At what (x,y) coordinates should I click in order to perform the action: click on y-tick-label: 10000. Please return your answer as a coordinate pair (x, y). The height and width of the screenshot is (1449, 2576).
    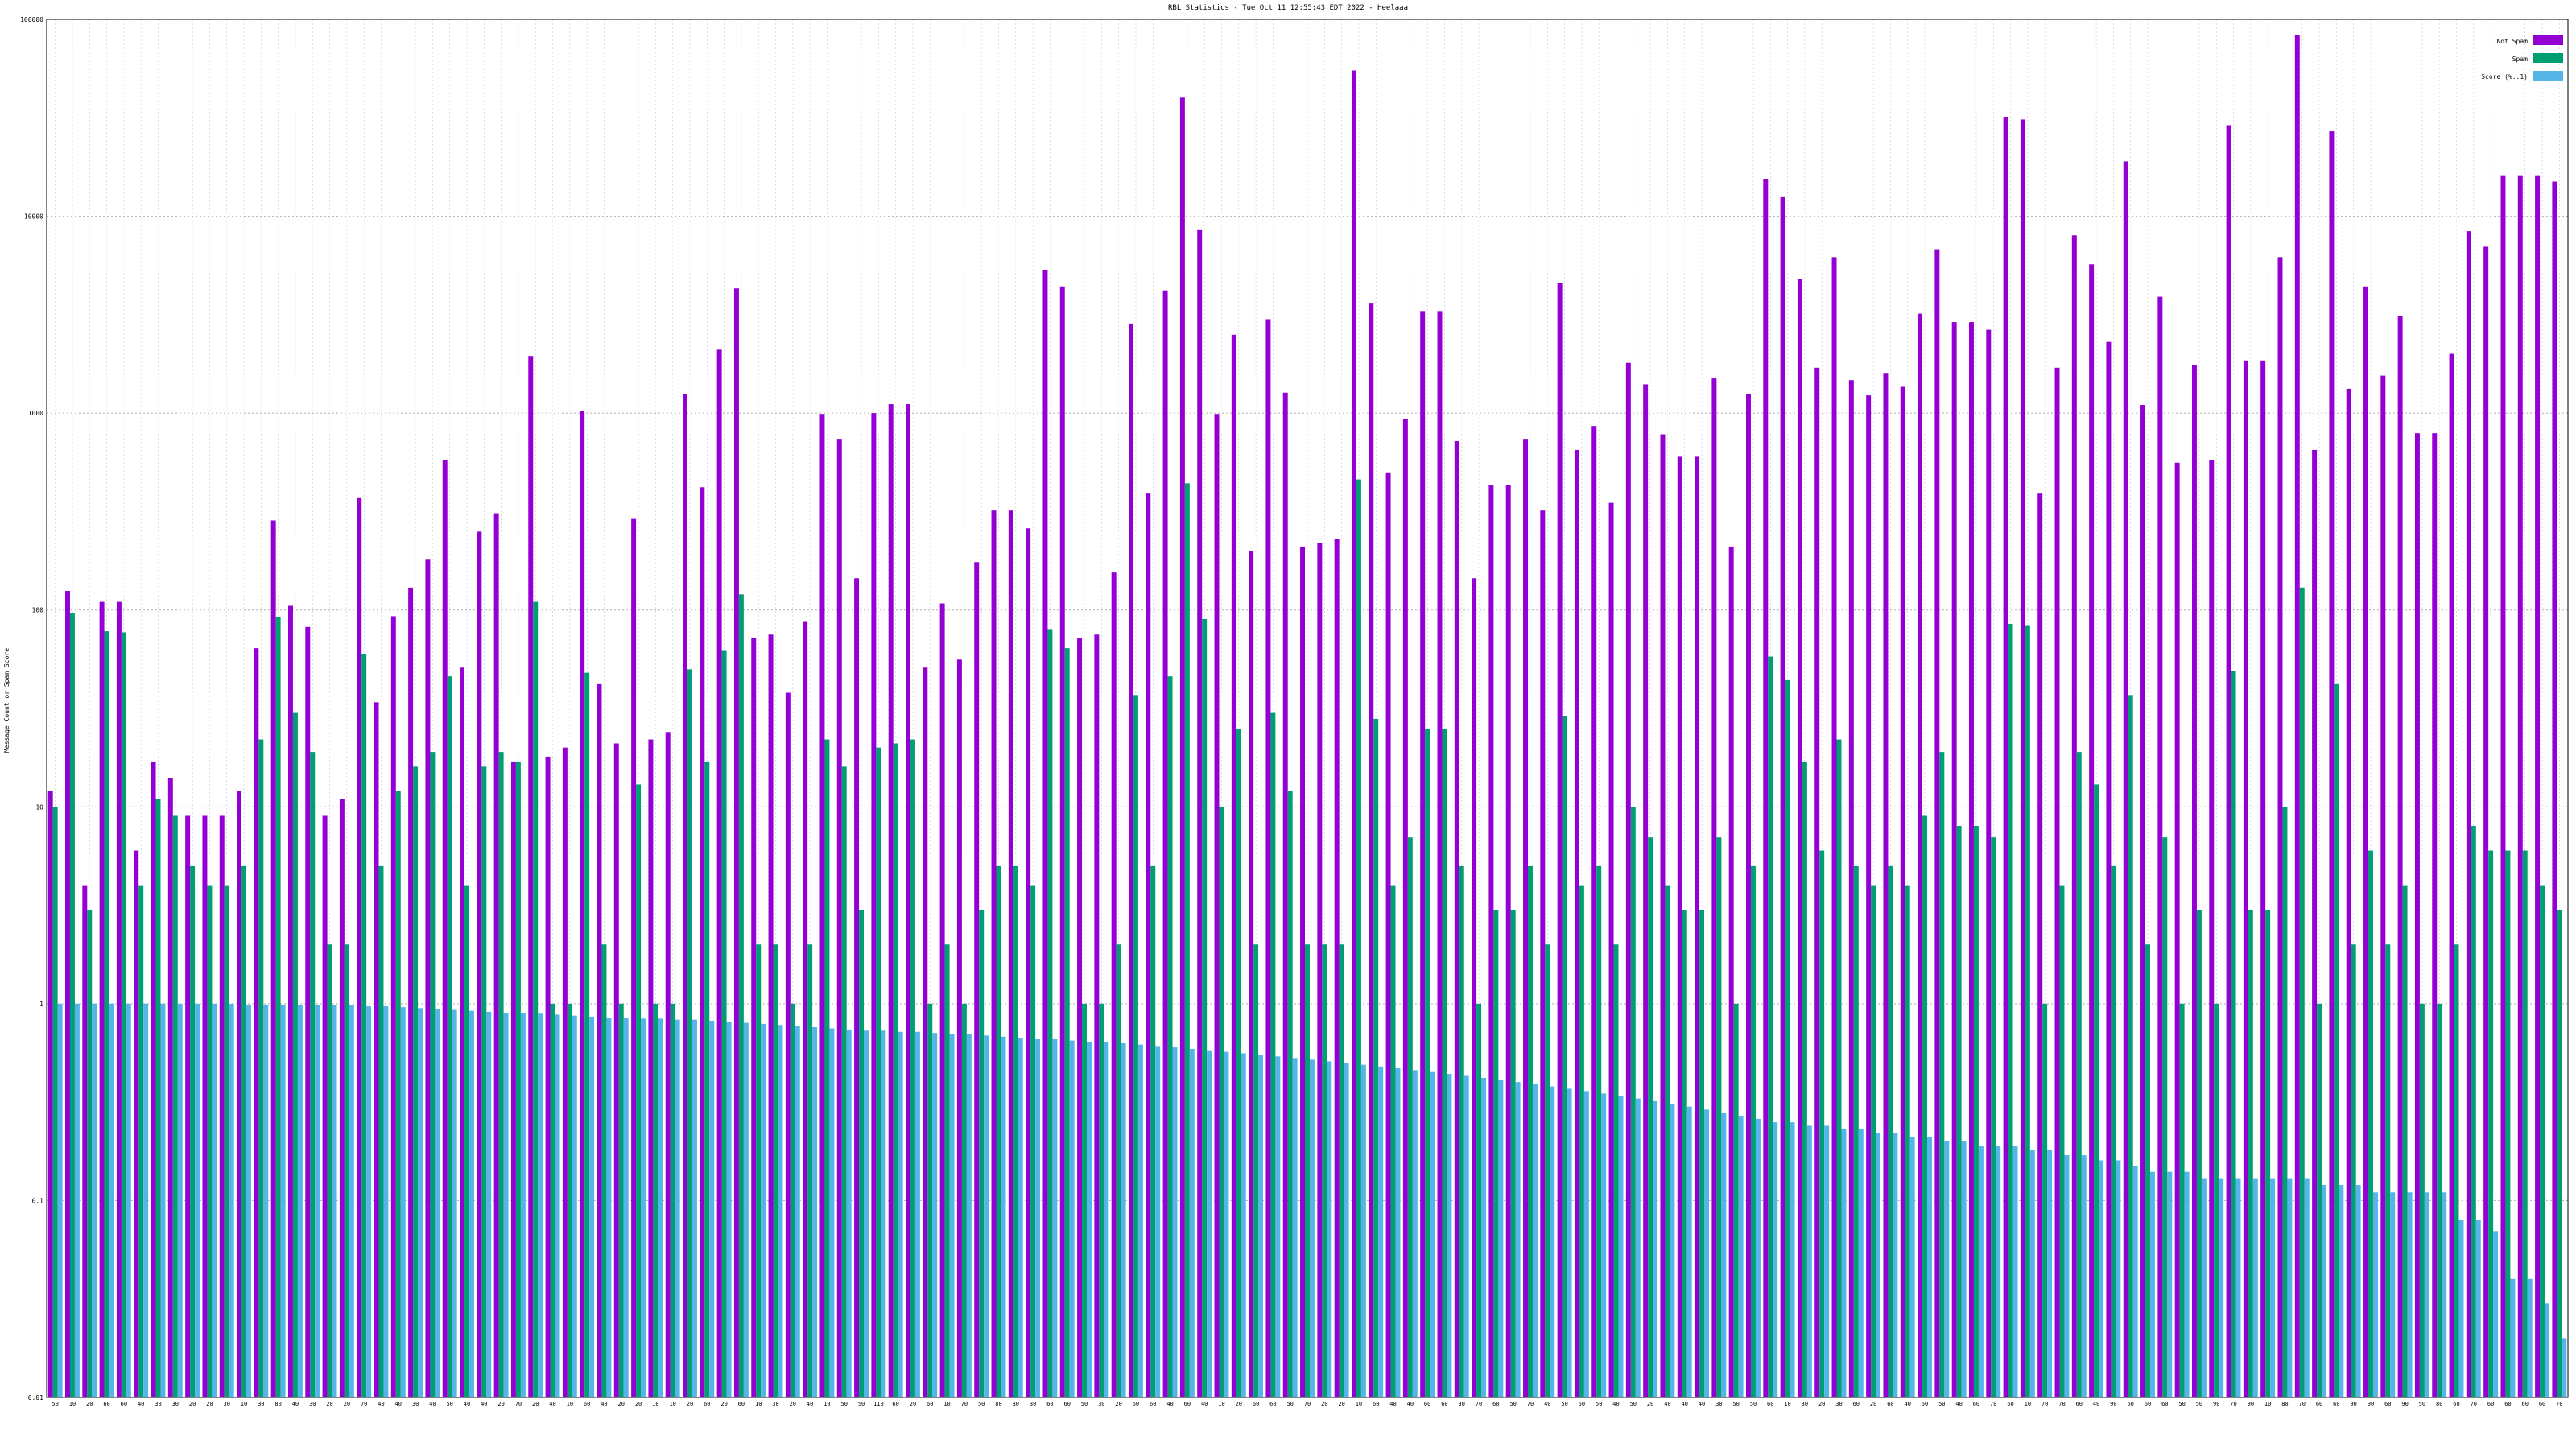
    Looking at the image, I should click on (33, 217).